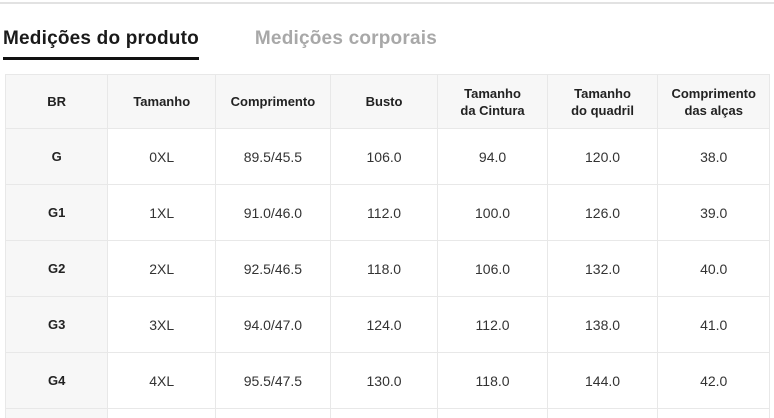 The height and width of the screenshot is (418, 774). What do you see at coordinates (602, 268) in the screenshot?
I see `measurement-cell: 132.0` at bounding box center [602, 268].